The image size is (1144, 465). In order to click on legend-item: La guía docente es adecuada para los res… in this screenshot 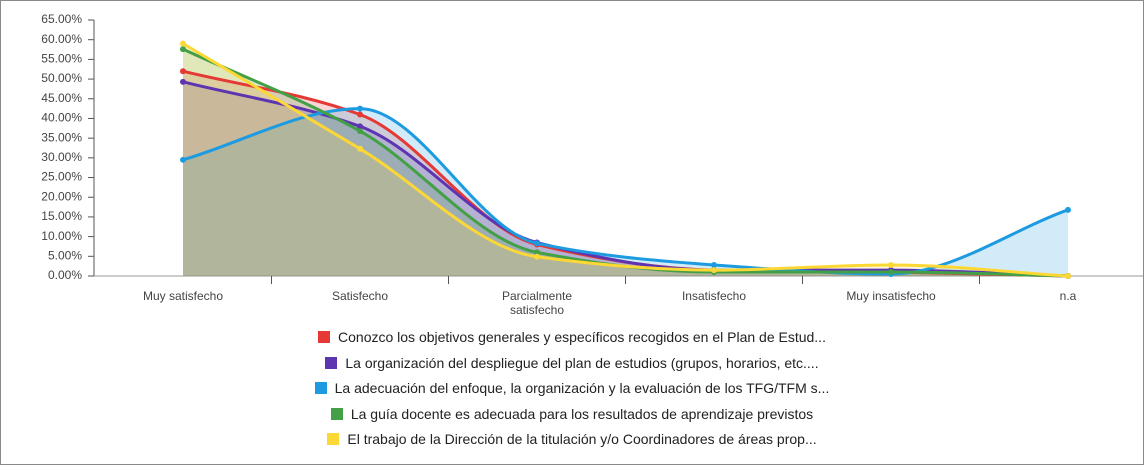, I will do `click(572, 415)`.